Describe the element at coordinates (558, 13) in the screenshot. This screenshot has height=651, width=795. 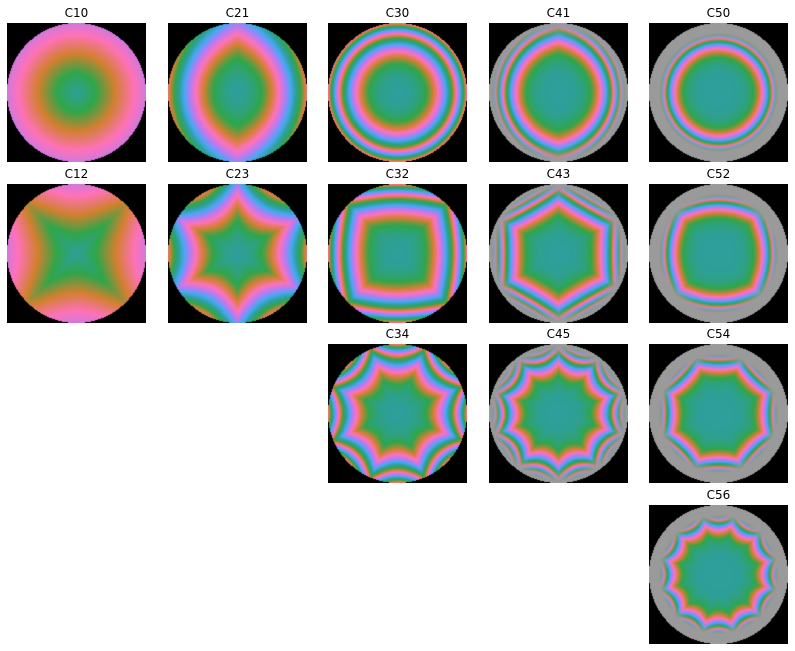
I see `panel-title-c41: C41` at that location.